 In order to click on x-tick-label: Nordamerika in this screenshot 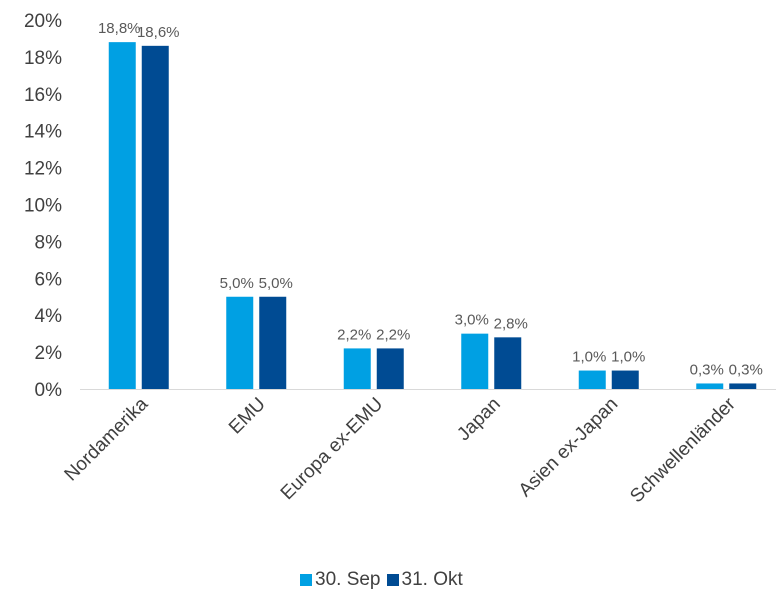, I will do `click(107, 439)`.